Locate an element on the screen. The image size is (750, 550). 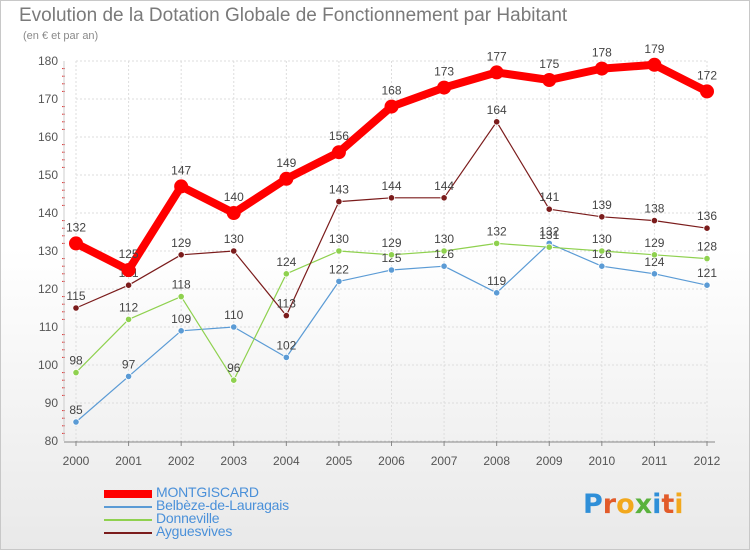
data-label: 119 is located at coordinates (496, 281).